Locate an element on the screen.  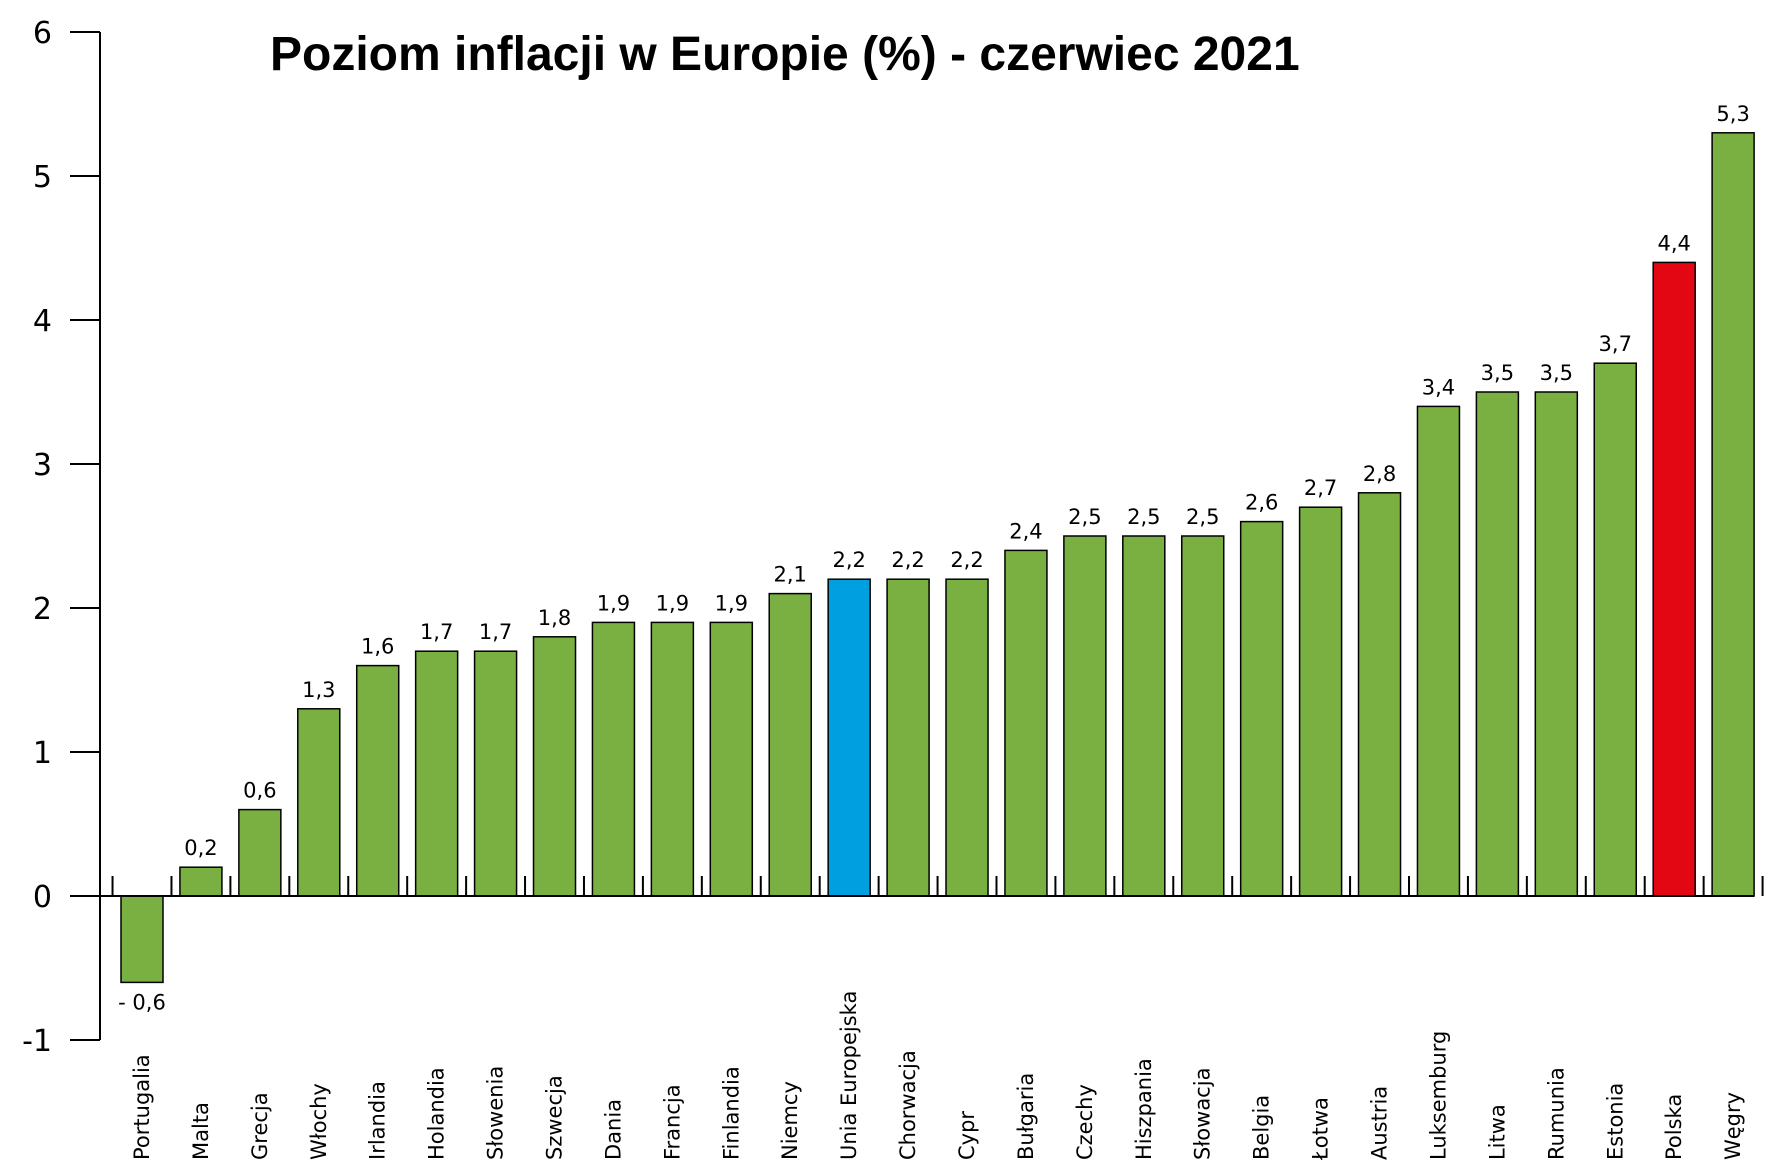
x-tick-label: Czechy is located at coordinates (1085, 1122).